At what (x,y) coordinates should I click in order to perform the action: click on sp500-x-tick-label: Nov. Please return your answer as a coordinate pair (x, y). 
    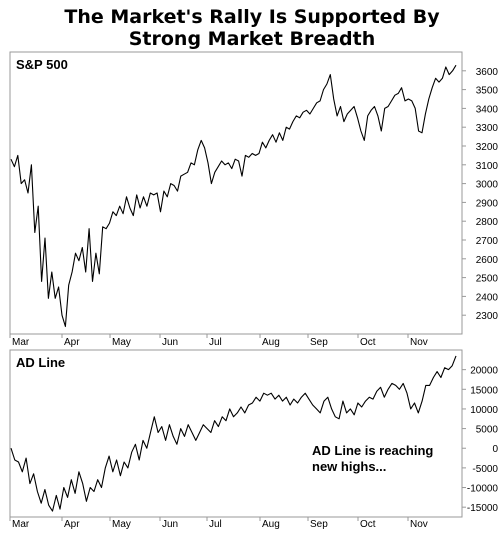
    Looking at the image, I should click on (419, 342).